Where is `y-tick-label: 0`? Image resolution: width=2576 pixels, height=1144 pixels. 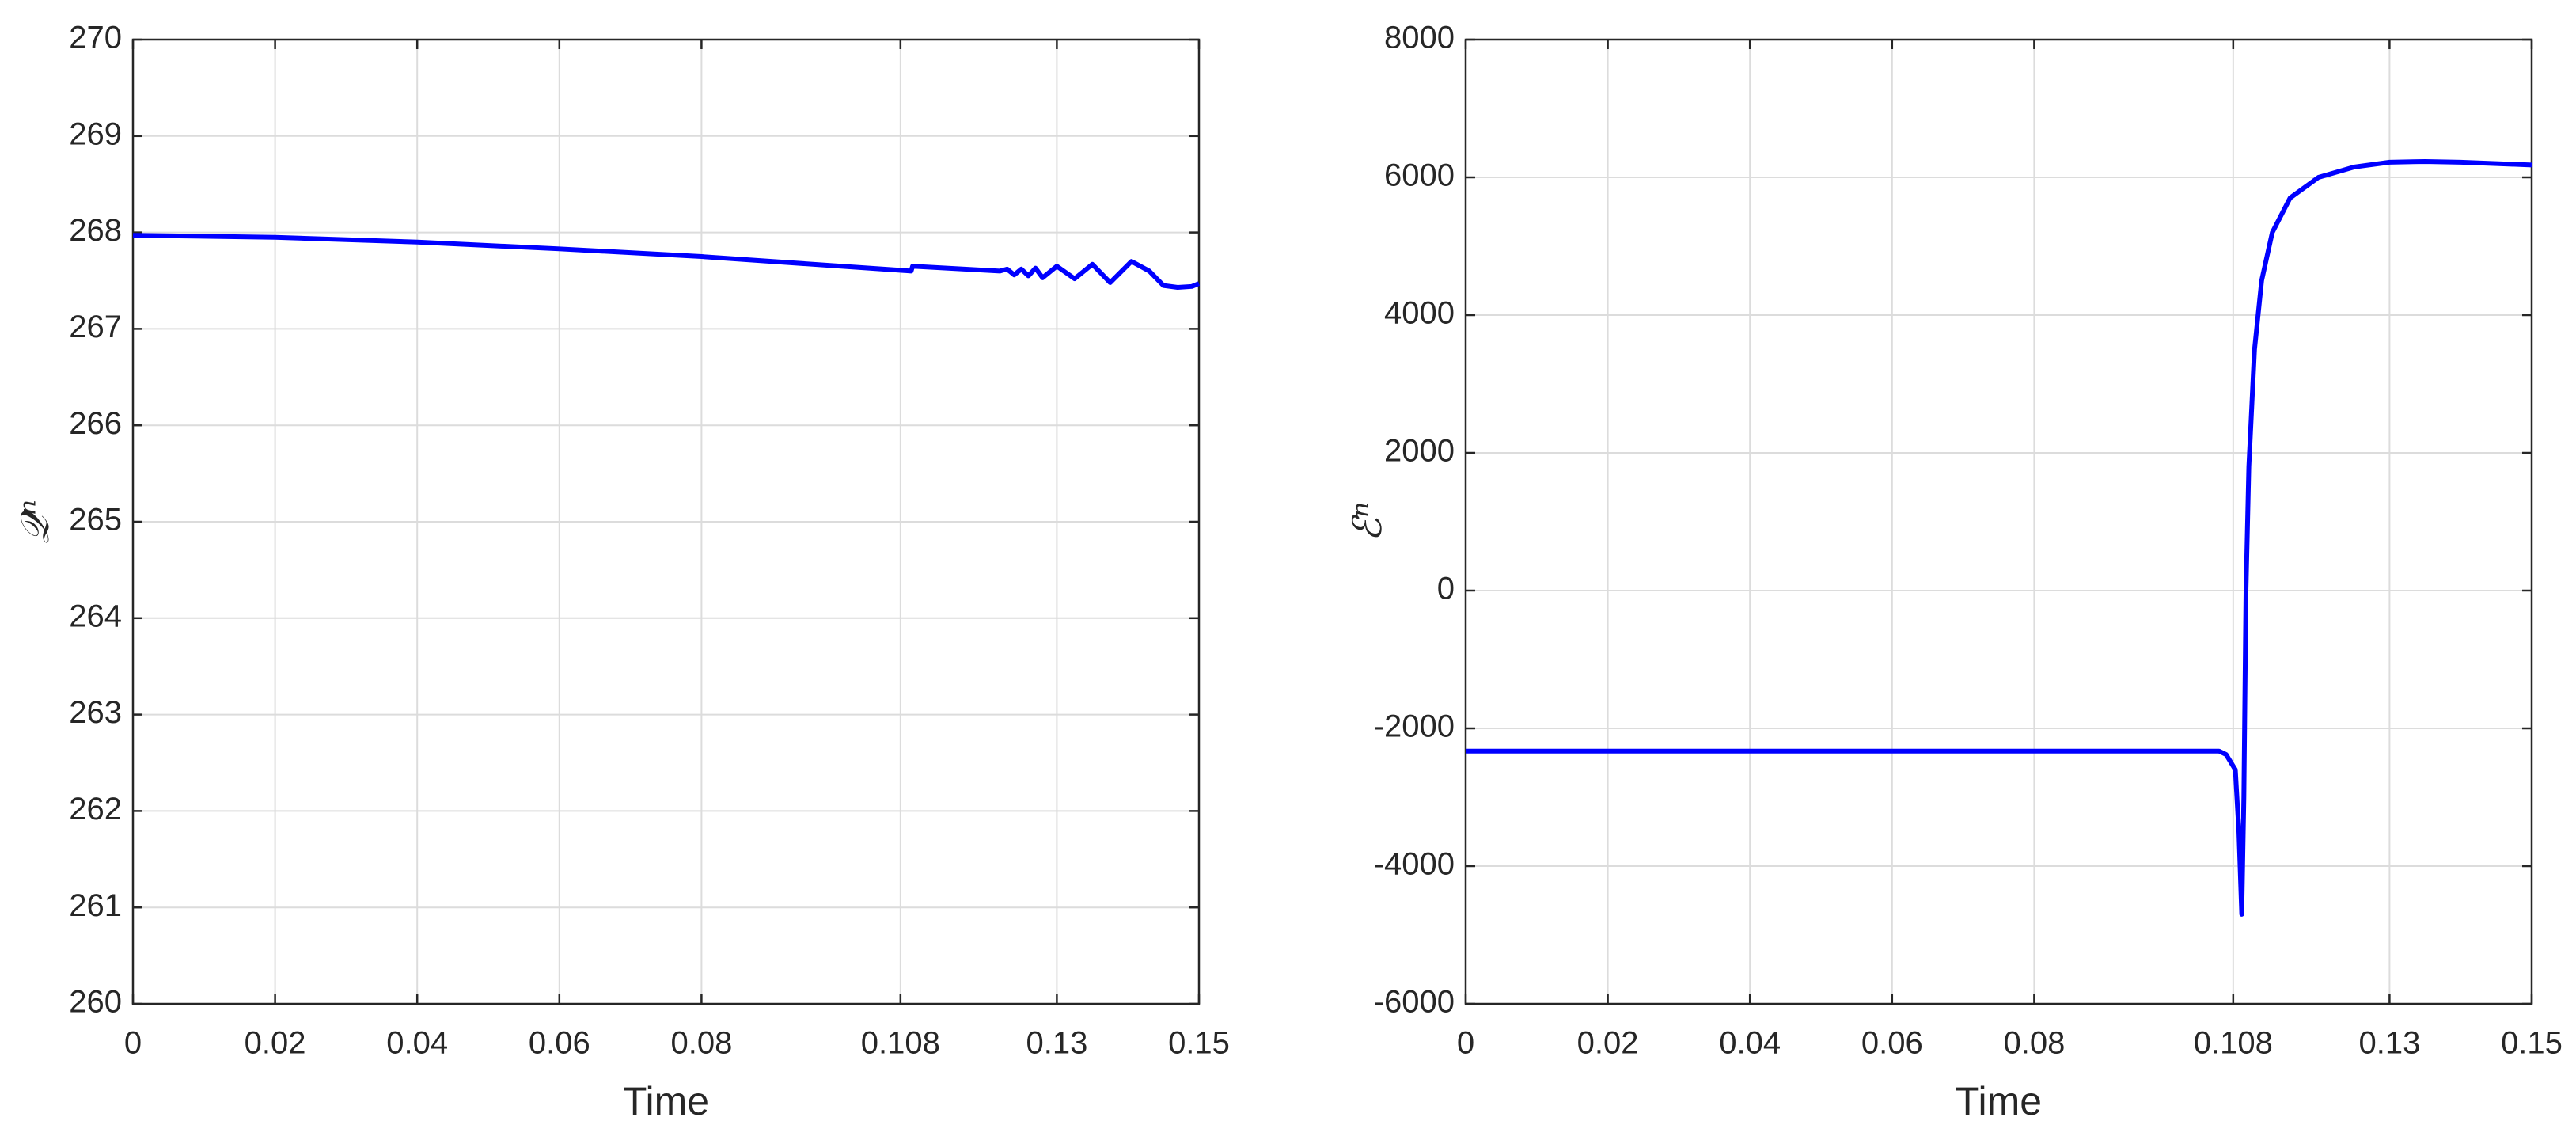
y-tick-label: 0 is located at coordinates (1446, 589).